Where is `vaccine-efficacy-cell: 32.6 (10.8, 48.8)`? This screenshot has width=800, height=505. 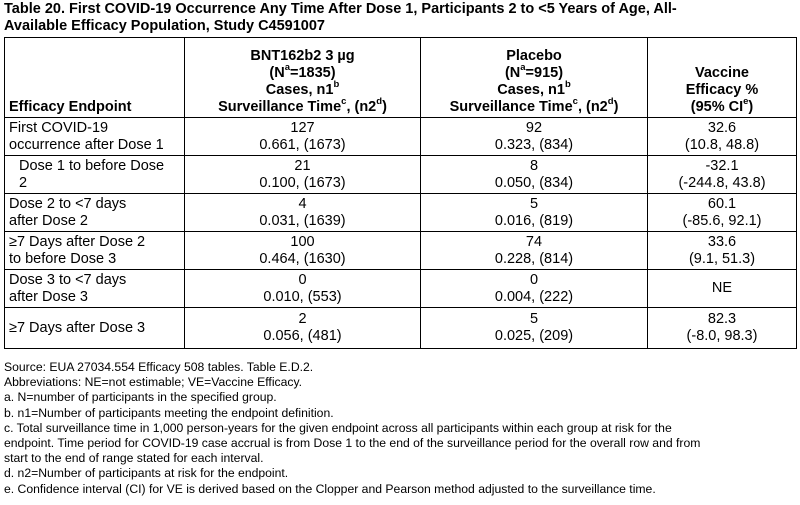
vaccine-efficacy-cell: 32.6 (10.8, 48.8) is located at coordinates (722, 136).